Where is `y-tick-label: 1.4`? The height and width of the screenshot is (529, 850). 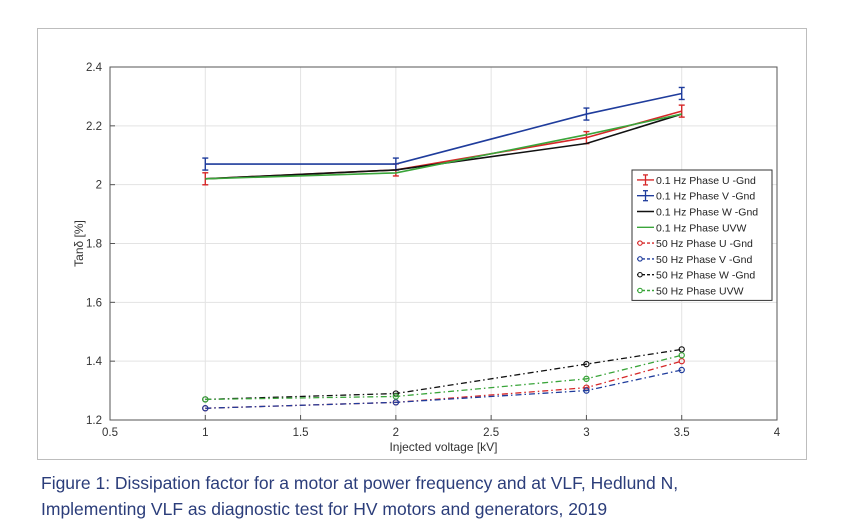 y-tick-label: 1.4 is located at coordinates (94, 362).